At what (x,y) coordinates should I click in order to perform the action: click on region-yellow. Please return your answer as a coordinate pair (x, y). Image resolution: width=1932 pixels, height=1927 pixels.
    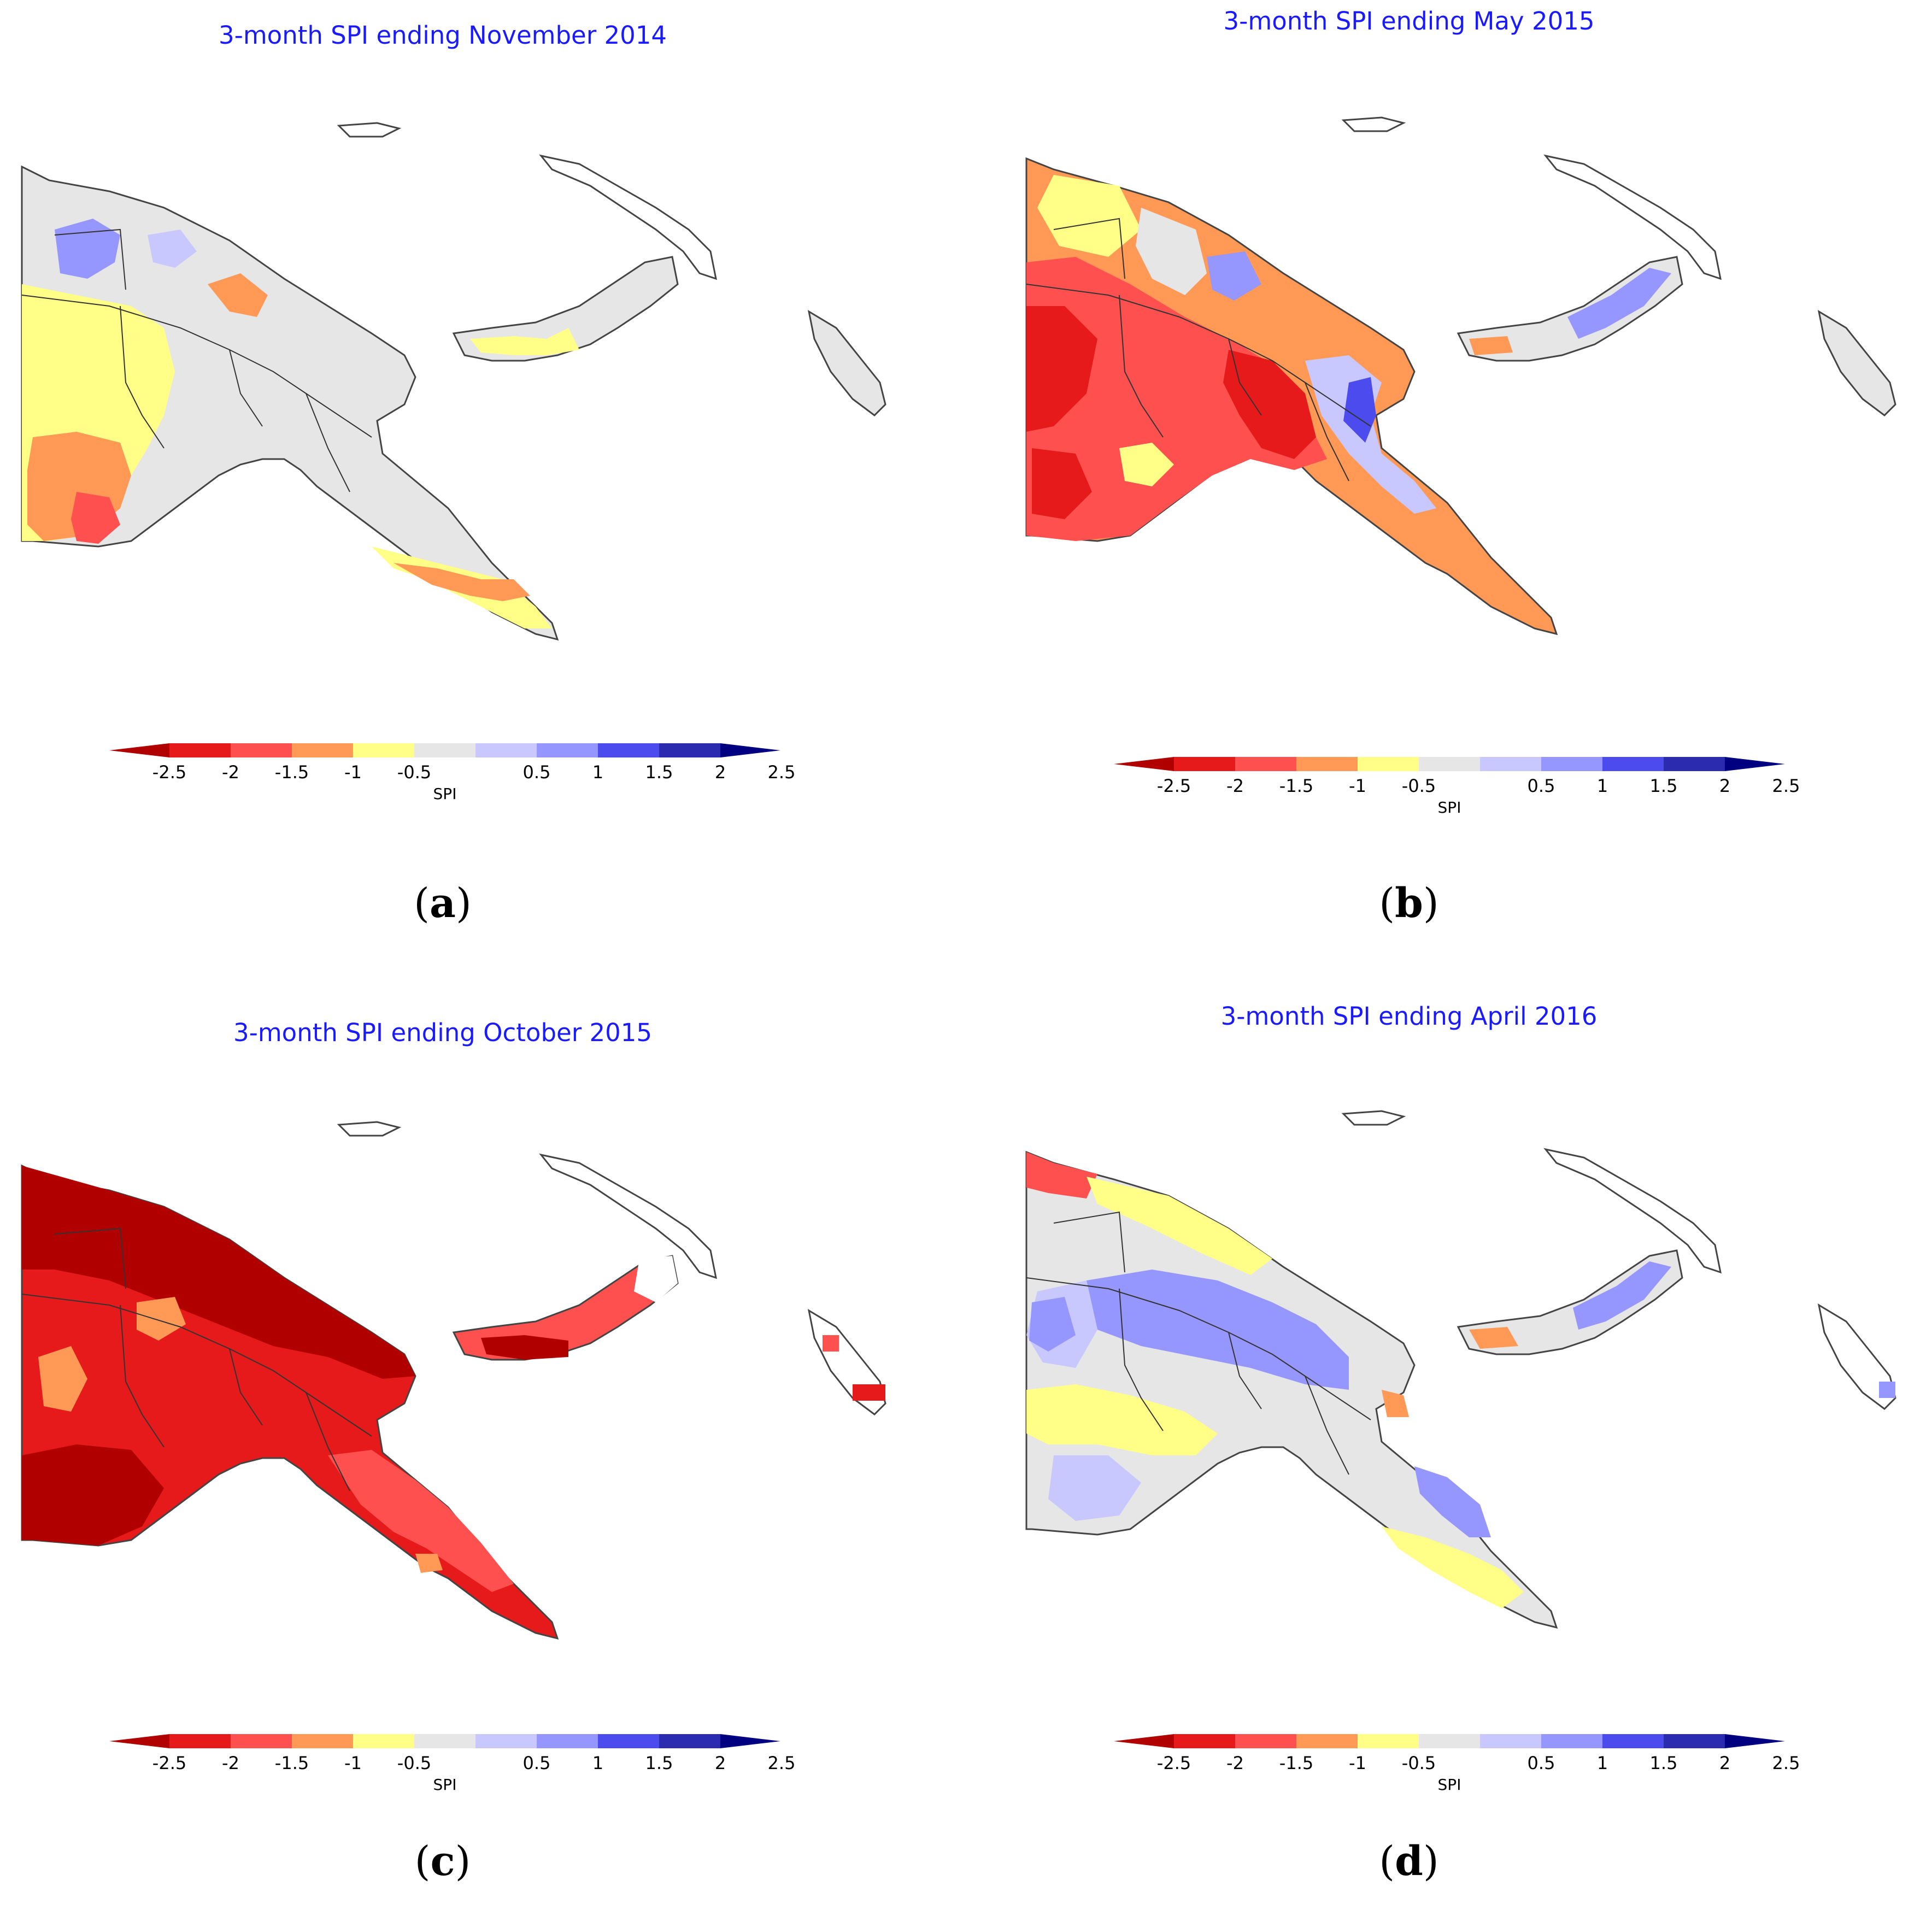
    Looking at the image, I should click on (1089, 216).